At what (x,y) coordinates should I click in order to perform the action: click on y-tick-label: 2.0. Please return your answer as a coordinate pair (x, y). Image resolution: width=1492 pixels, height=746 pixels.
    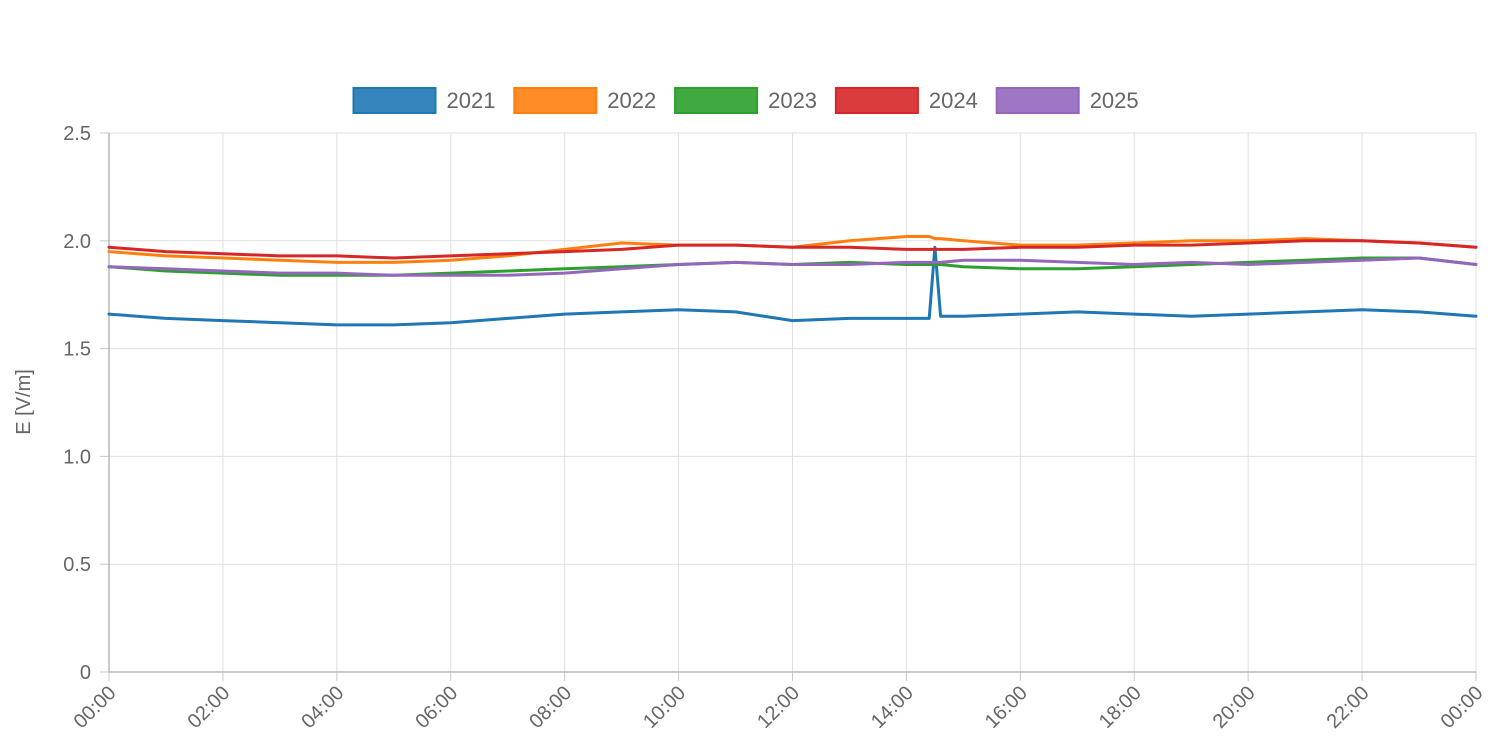
    Looking at the image, I should click on (77, 242).